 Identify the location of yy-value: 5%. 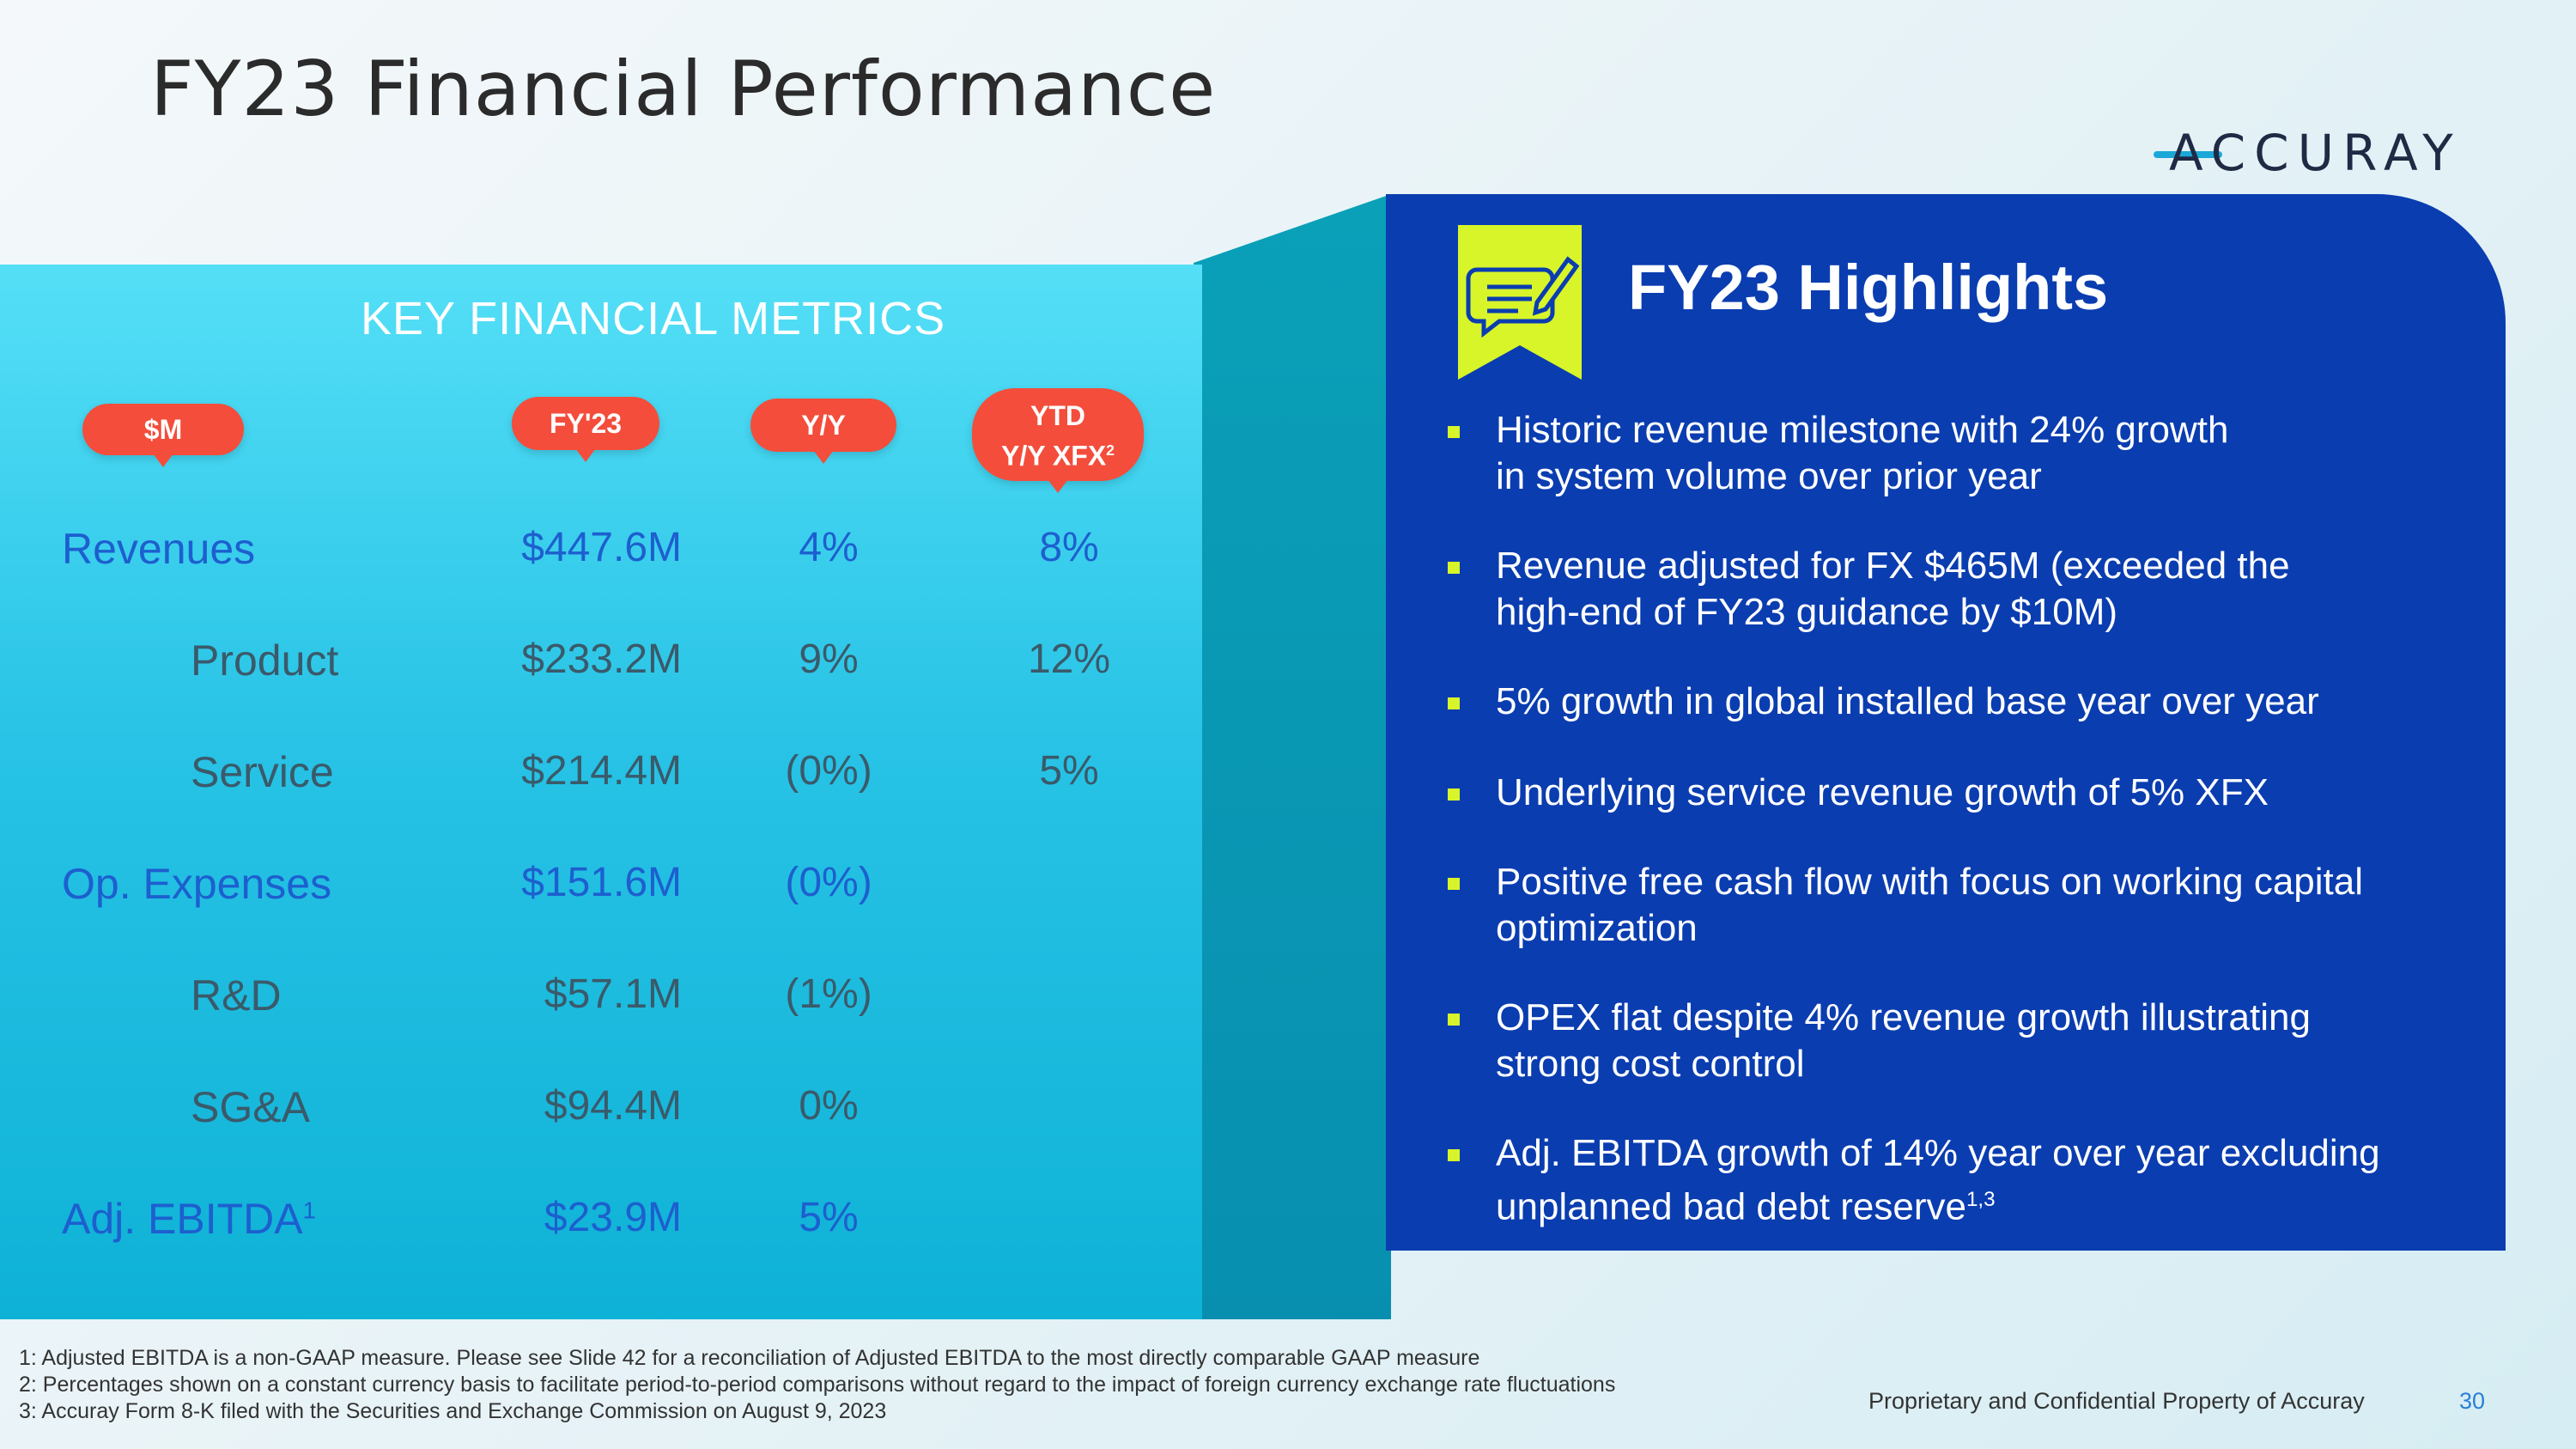
(829, 1217).